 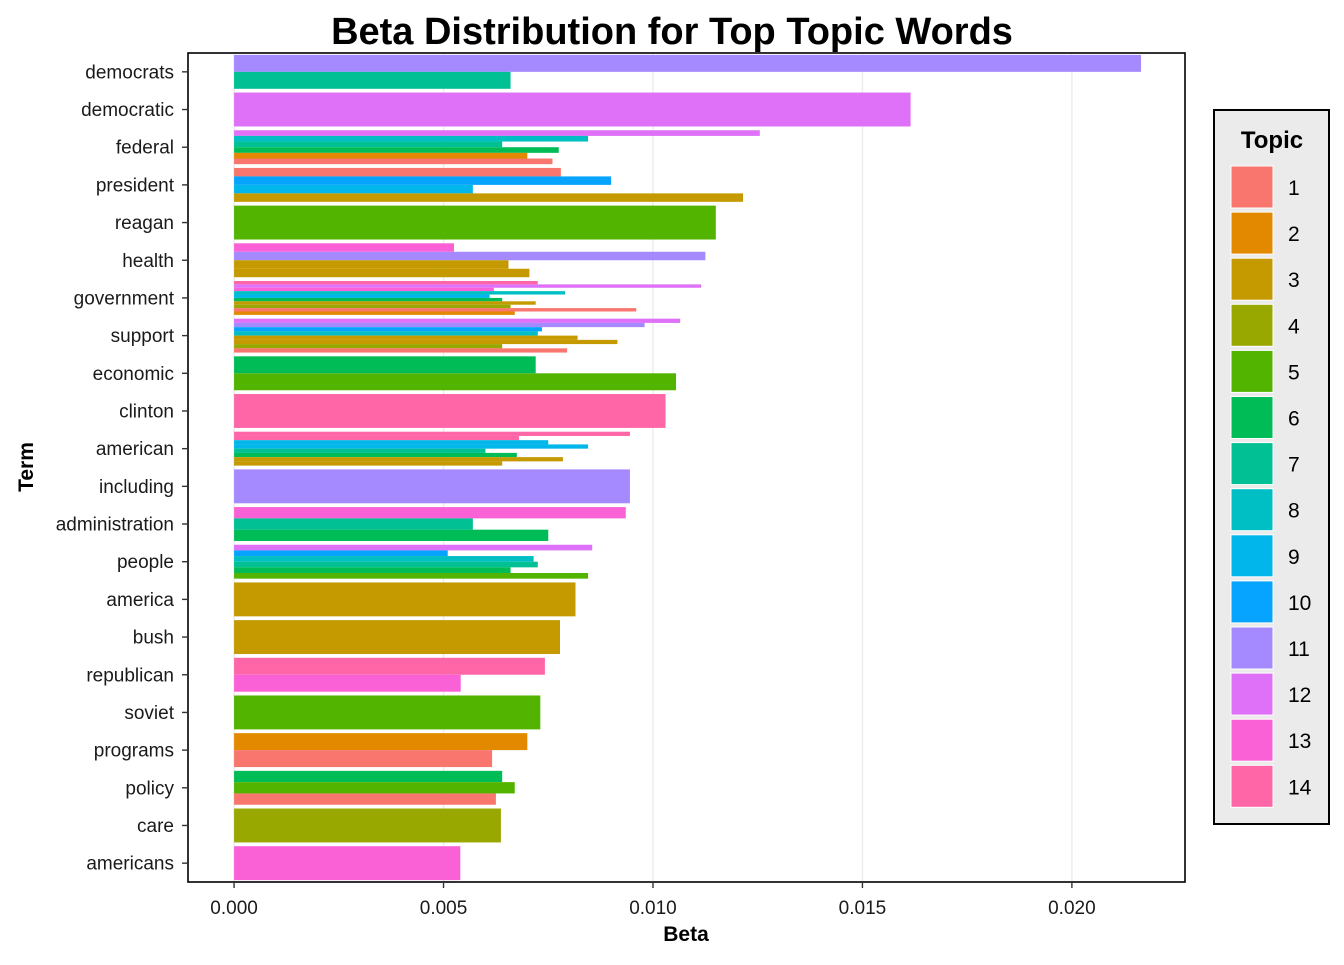 What do you see at coordinates (863, 908) in the screenshot?
I see `x-tick-label: 0.015` at bounding box center [863, 908].